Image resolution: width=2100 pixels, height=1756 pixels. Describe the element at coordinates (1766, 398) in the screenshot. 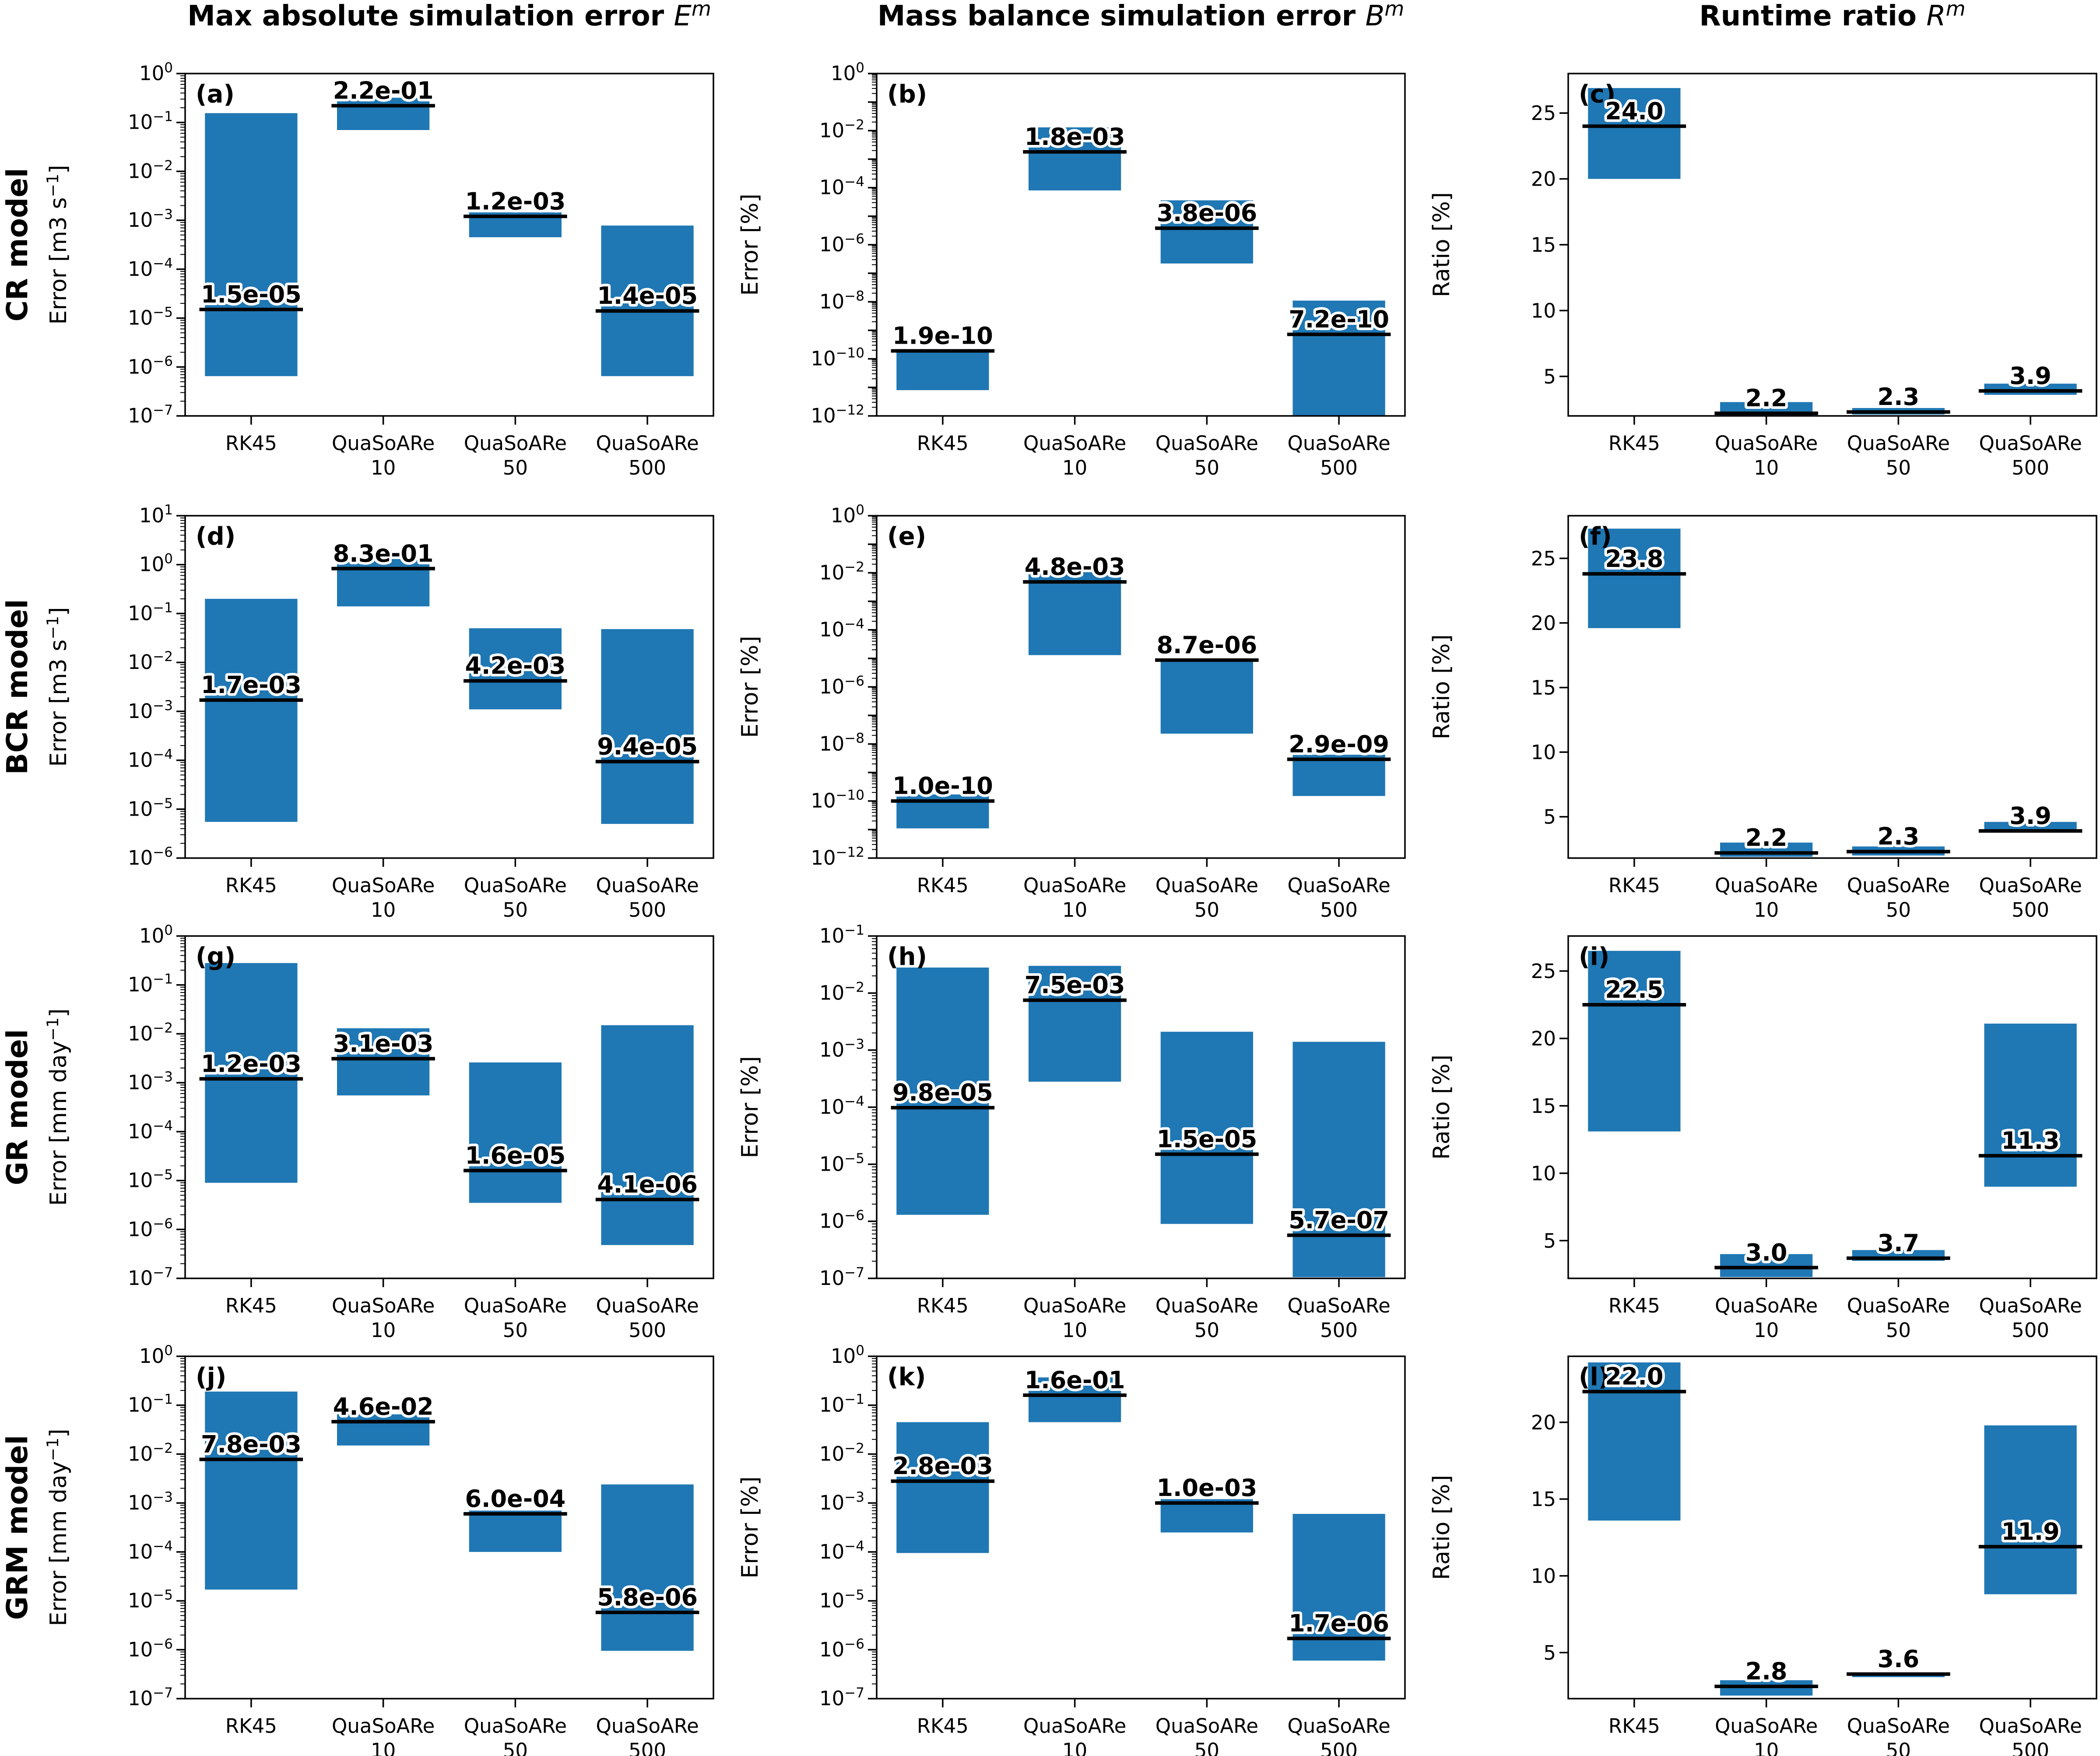

I see `median-value-label: 2.2` at that location.